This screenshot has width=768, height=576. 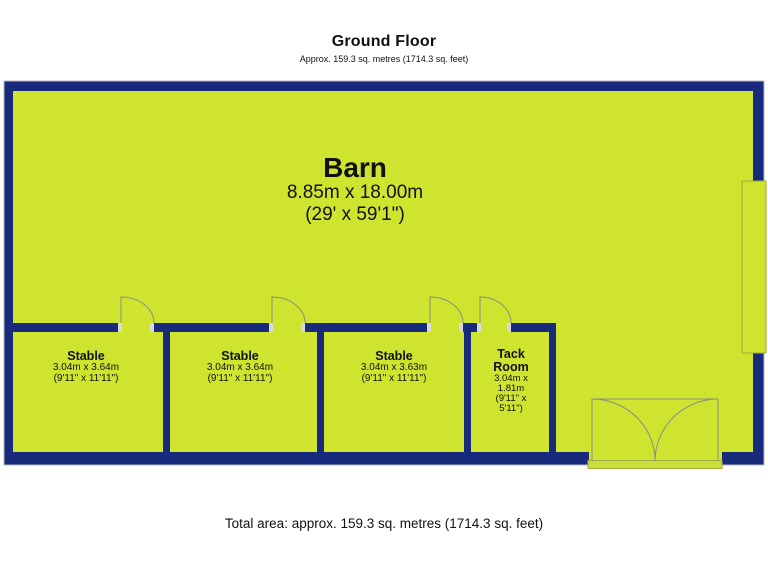 What do you see at coordinates (511, 403) in the screenshot?
I see `room-size-imperial: (9'11" x 5'11")` at bounding box center [511, 403].